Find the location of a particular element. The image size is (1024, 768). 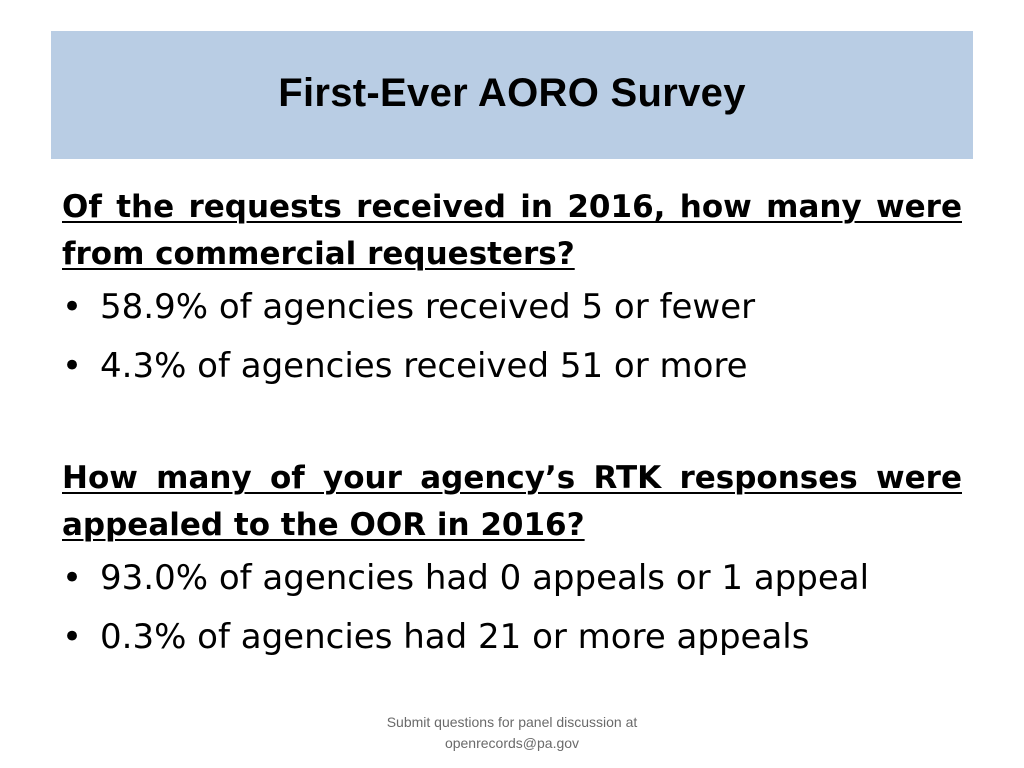

slide-title: First-Ever AORO Survey is located at coordinates (512, 92).